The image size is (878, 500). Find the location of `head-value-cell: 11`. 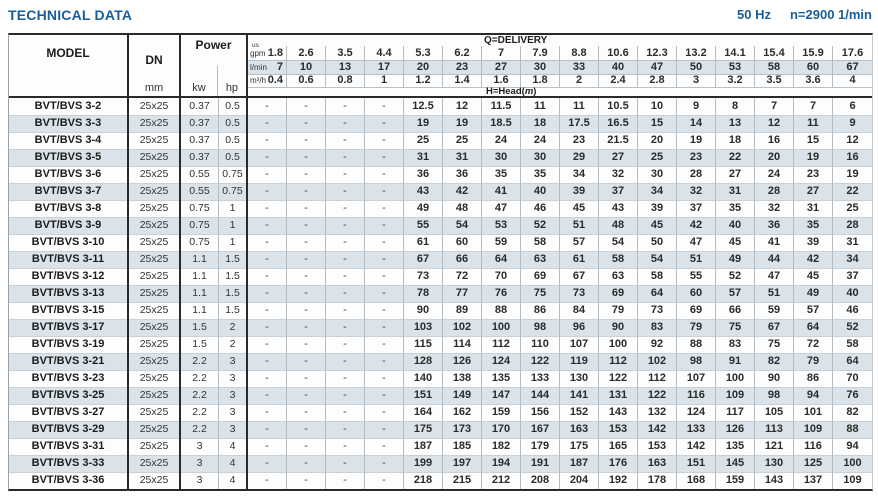

head-value-cell: 11 is located at coordinates (579, 106).